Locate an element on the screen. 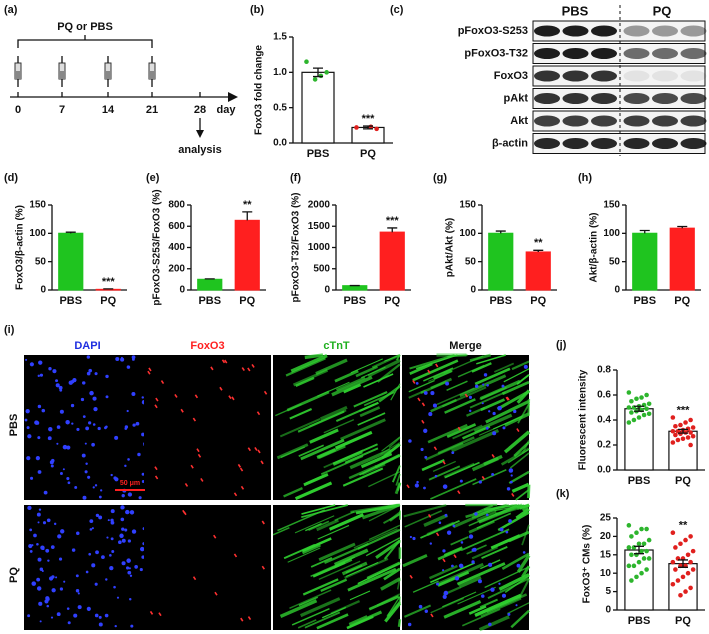  significance: *** is located at coordinates (109, 282).